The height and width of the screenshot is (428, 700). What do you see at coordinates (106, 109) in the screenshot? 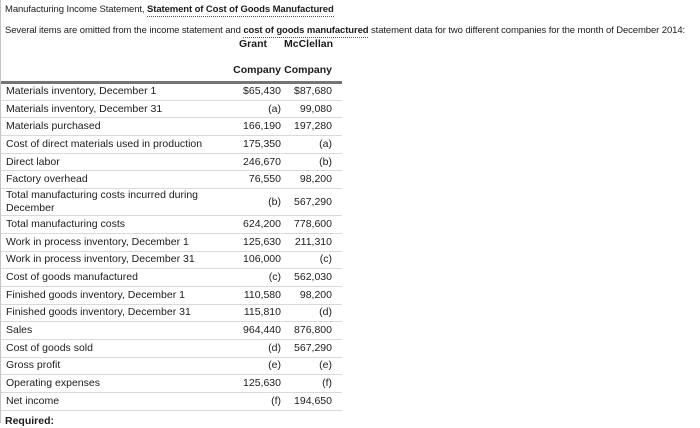
I see `row-label: Materials inventory, December 31` at bounding box center [106, 109].